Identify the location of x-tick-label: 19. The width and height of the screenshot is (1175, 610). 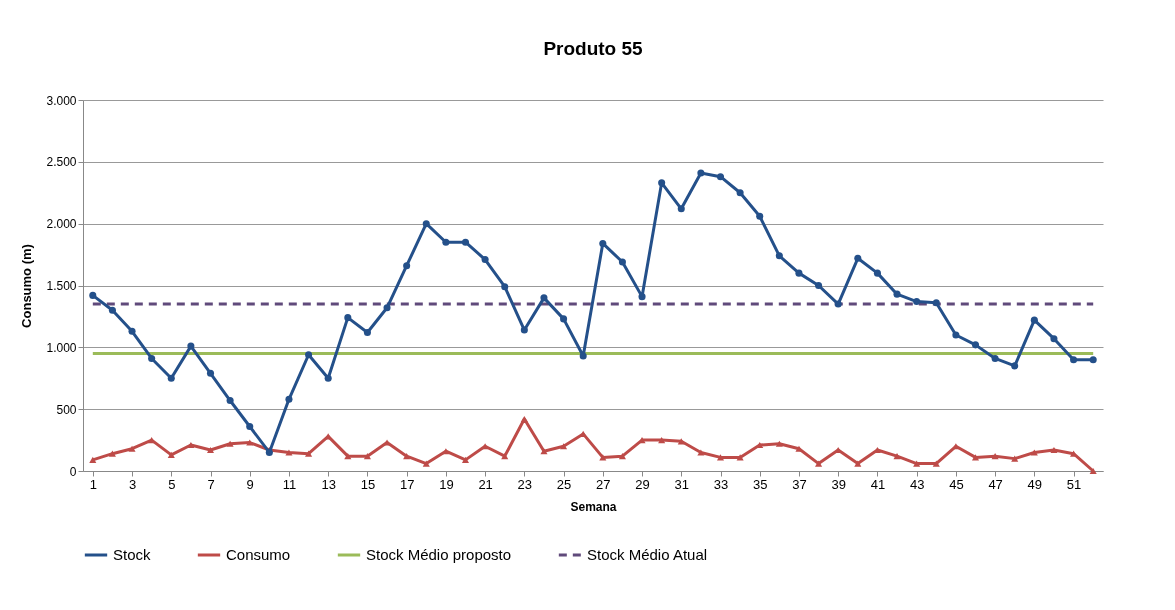
(446, 484).